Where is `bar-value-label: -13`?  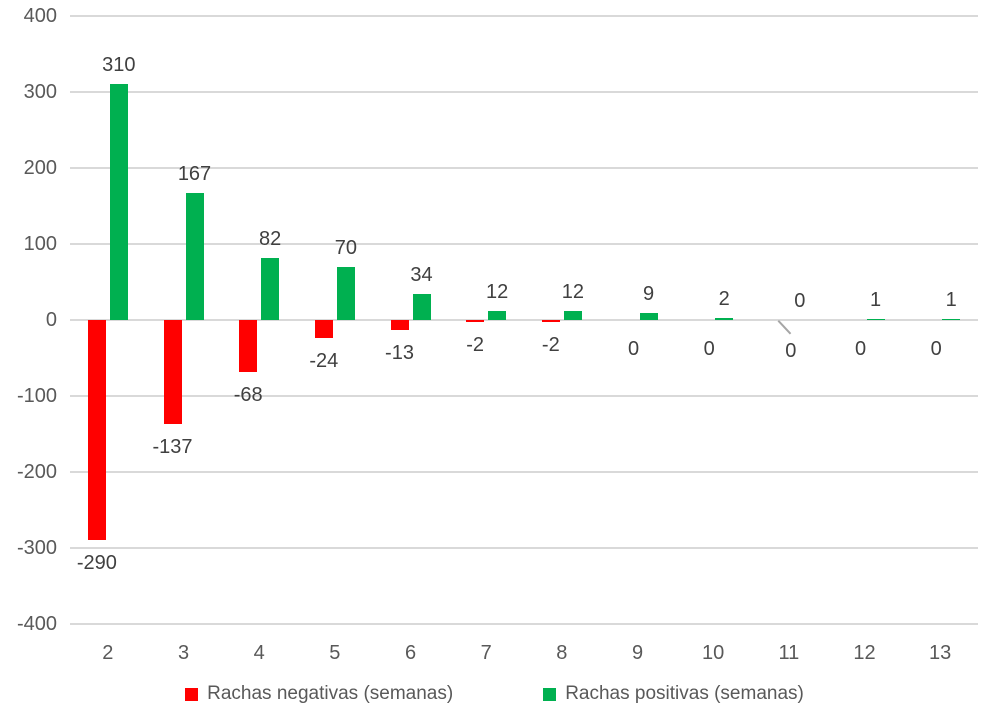 bar-value-label: -13 is located at coordinates (399, 352).